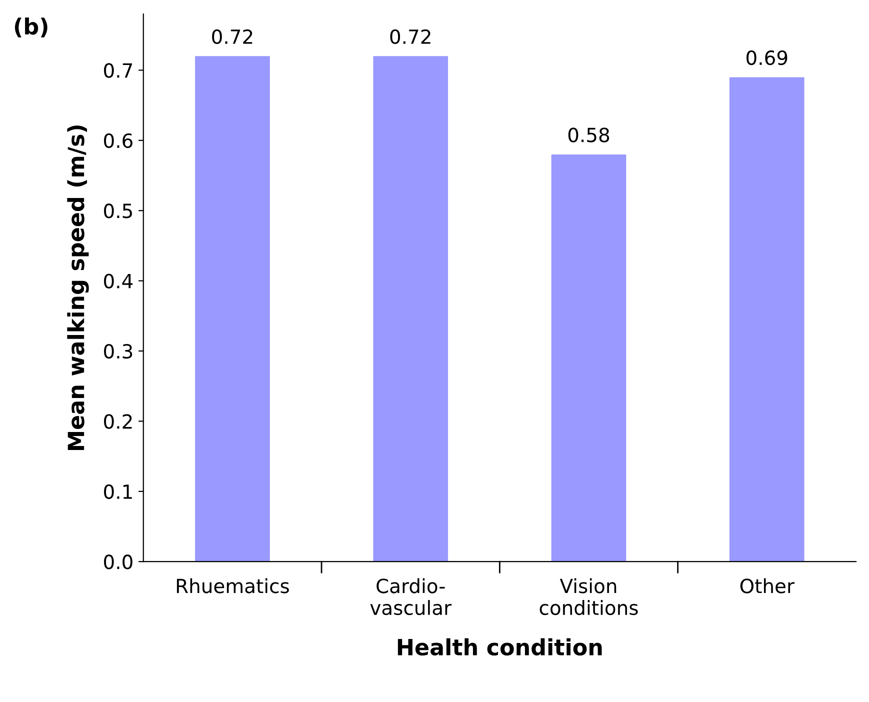 The width and height of the screenshot is (869, 702). I want to click on text: (b), so click(31, 28).